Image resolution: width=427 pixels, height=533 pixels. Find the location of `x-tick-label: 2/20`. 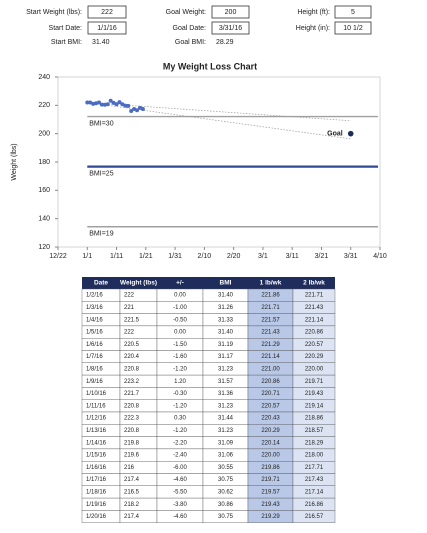

x-tick-label: 2/20 is located at coordinates (234, 256).